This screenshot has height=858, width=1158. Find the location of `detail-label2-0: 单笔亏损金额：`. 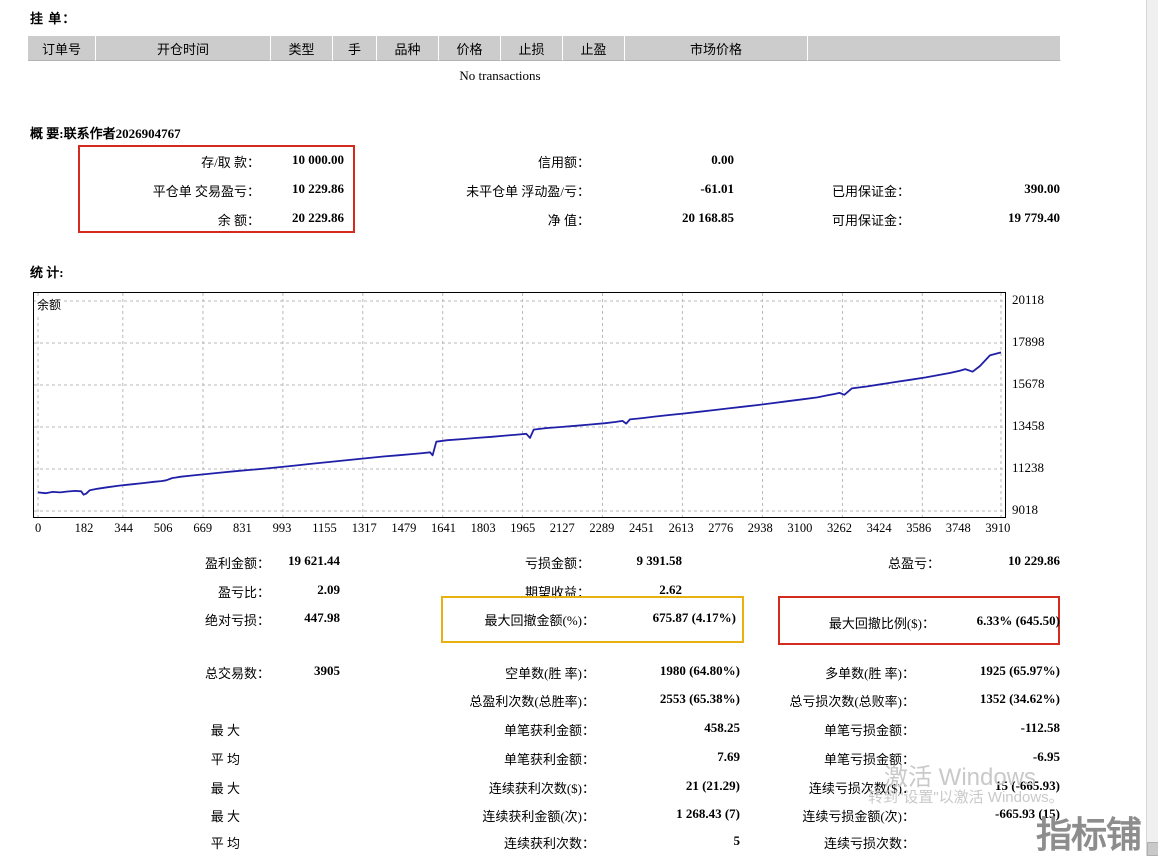

detail-label2-0: 单笔亏损金额： is located at coordinates (869, 730).